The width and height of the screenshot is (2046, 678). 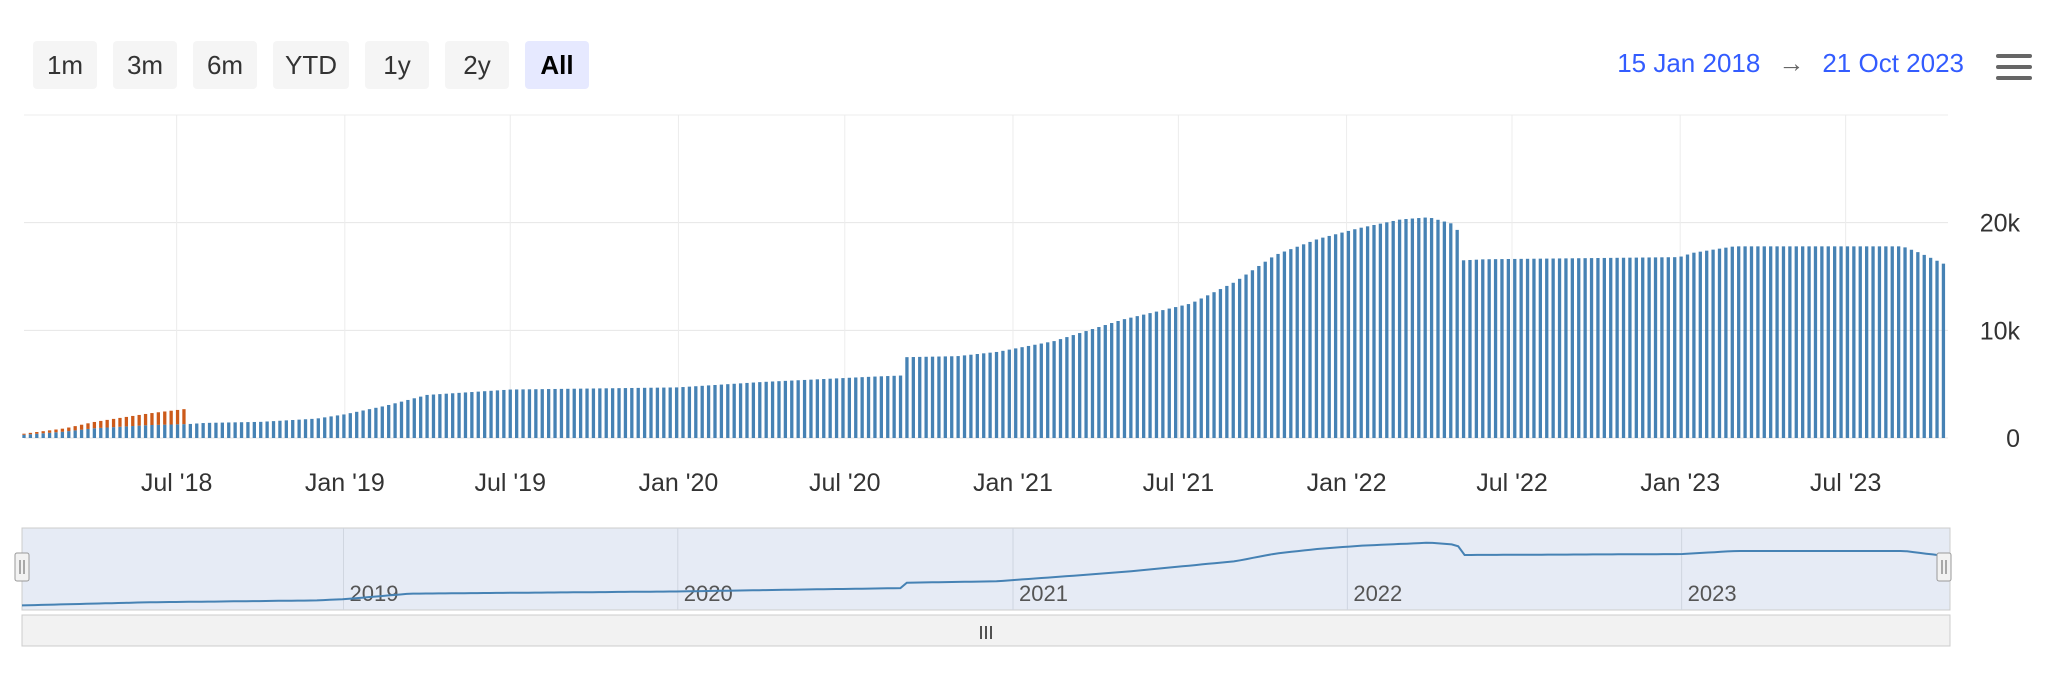 I want to click on navigator-mask, so click(x=986, y=569).